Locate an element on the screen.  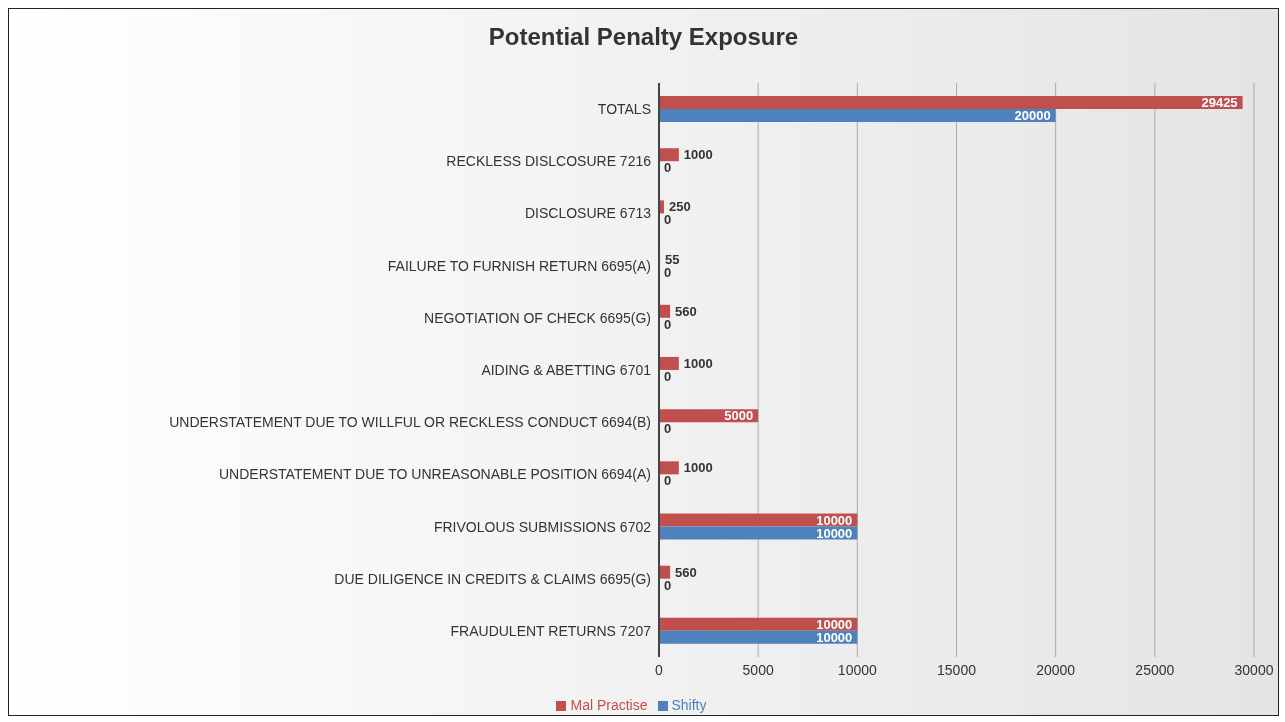
x-tick-label: 30000 is located at coordinates (1254, 669).